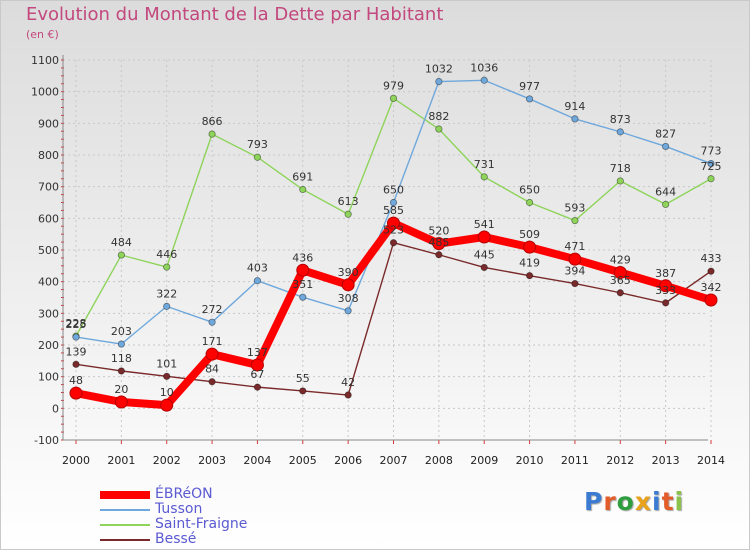  Describe the element at coordinates (48, 377) in the screenshot. I see `y-tick-label: 100` at that location.